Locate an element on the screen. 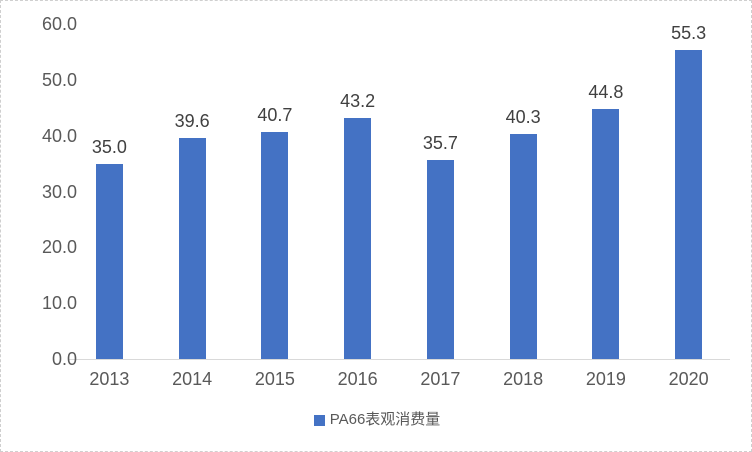  y-tick-label: 60.0 is located at coordinates (59, 24).